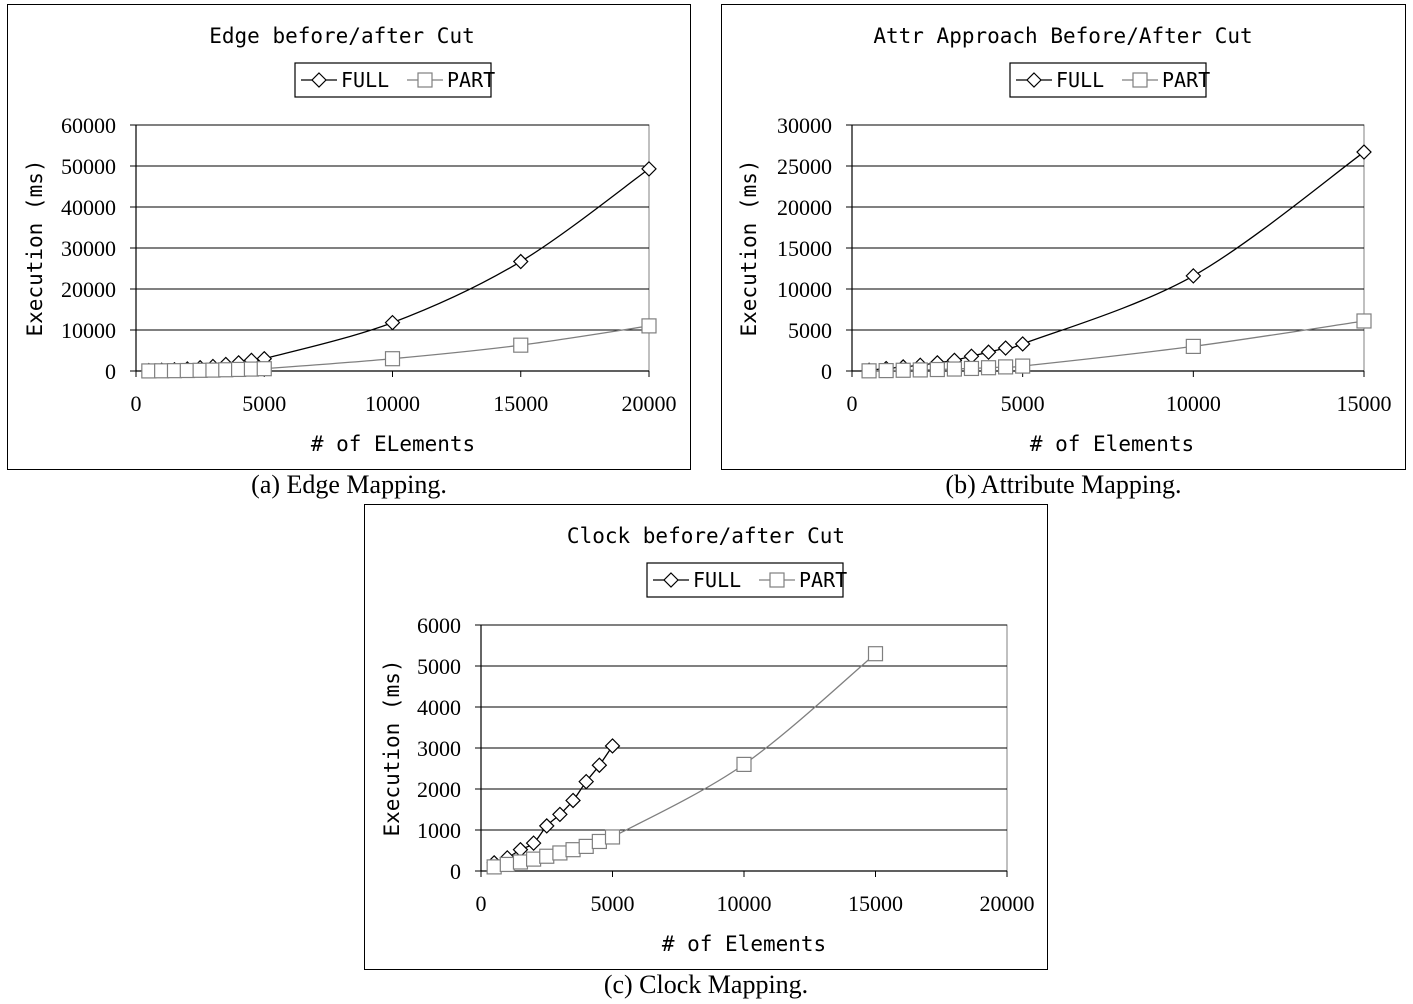  I want to click on caption-edge-mapping: (a) Edge Mapping., so click(349, 484).